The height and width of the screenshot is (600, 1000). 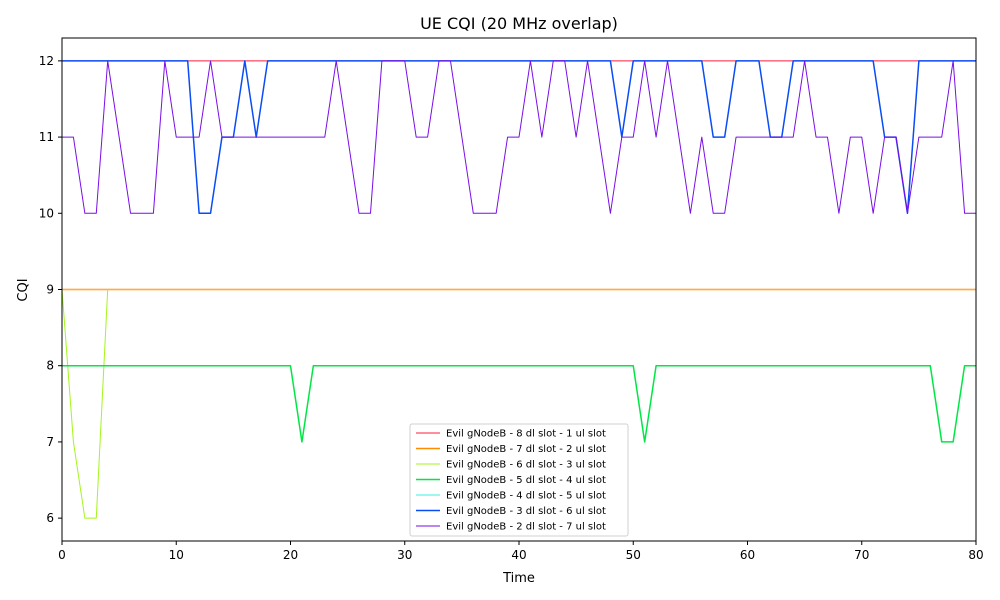 I want to click on x-tick-label: 70, so click(x=861, y=555).